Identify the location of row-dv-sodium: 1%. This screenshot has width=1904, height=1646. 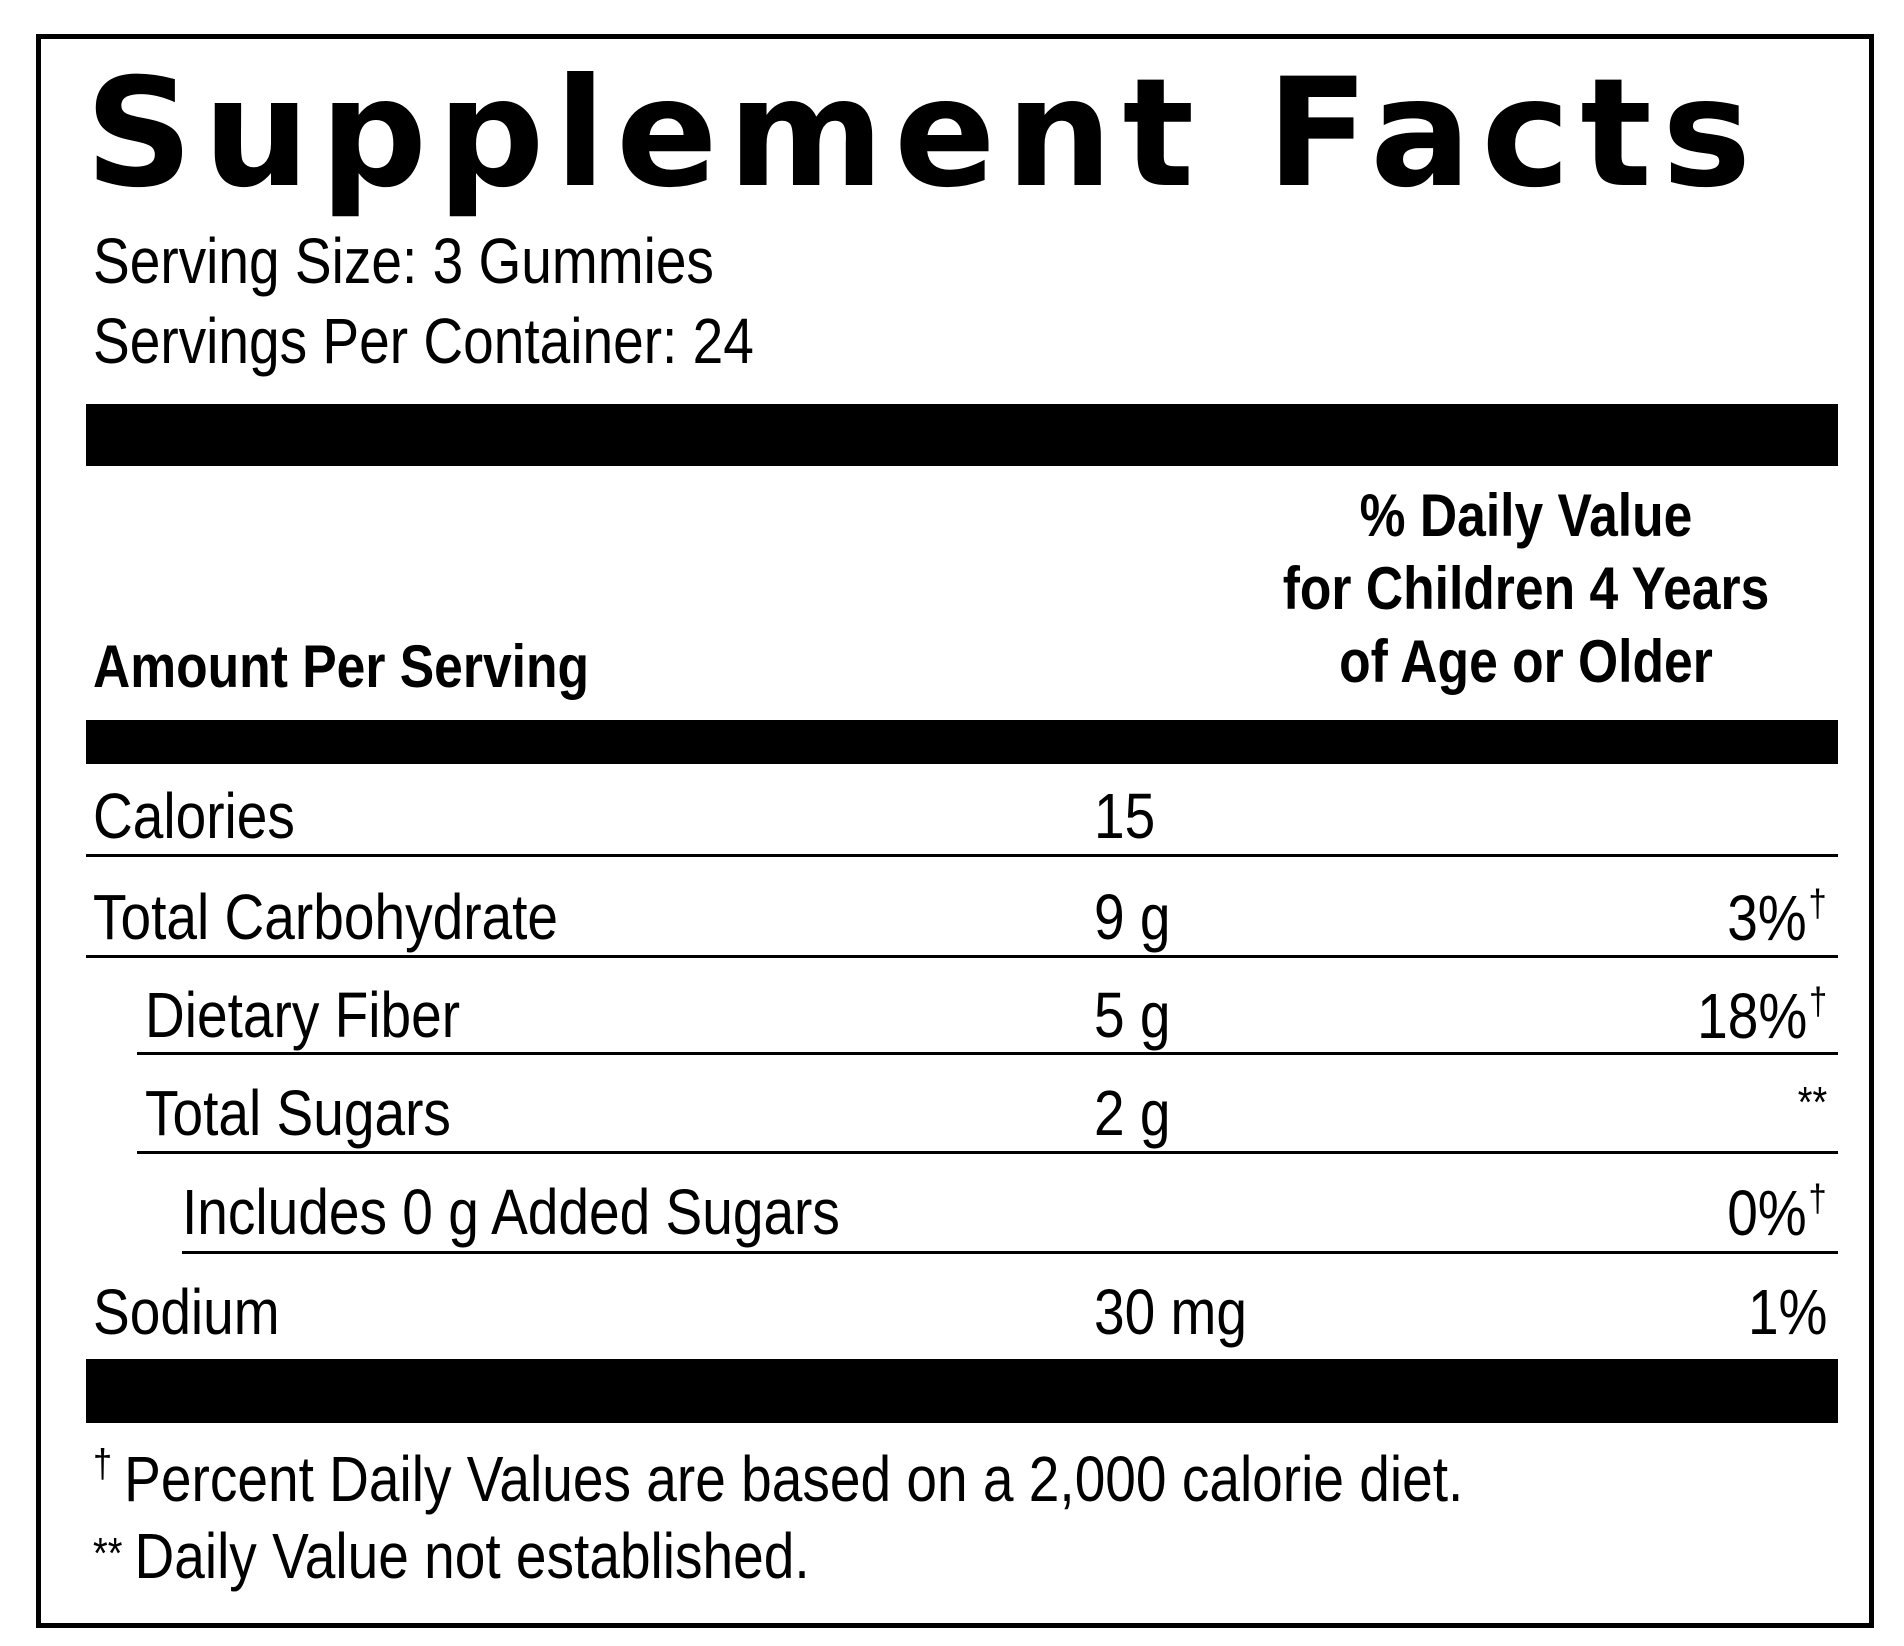
(1787, 1312).